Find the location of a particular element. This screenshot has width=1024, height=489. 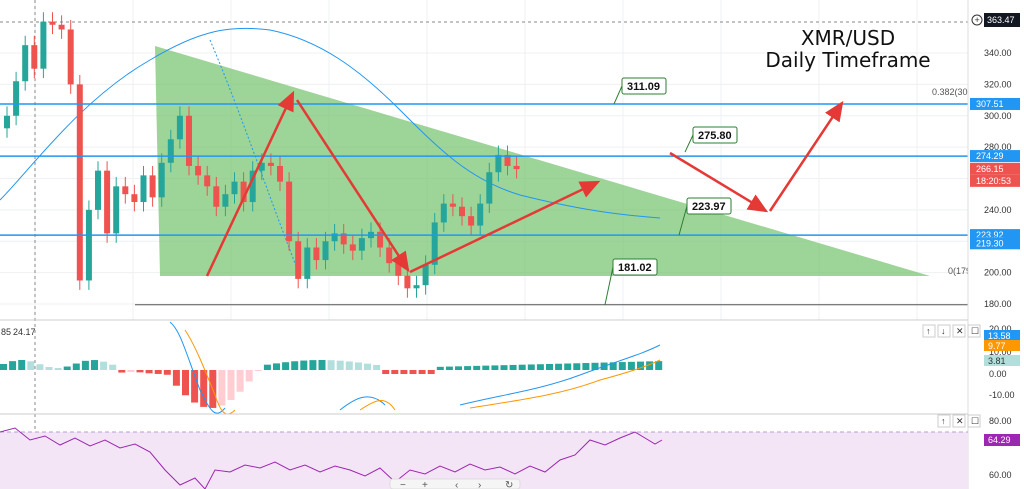

level-label: 275.80 is located at coordinates (715, 136).